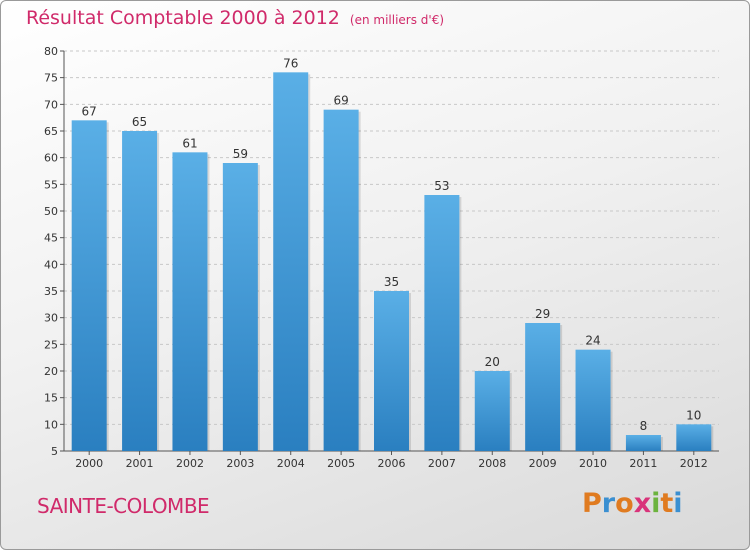 The height and width of the screenshot is (550, 750). I want to click on value-label: 53, so click(441, 186).